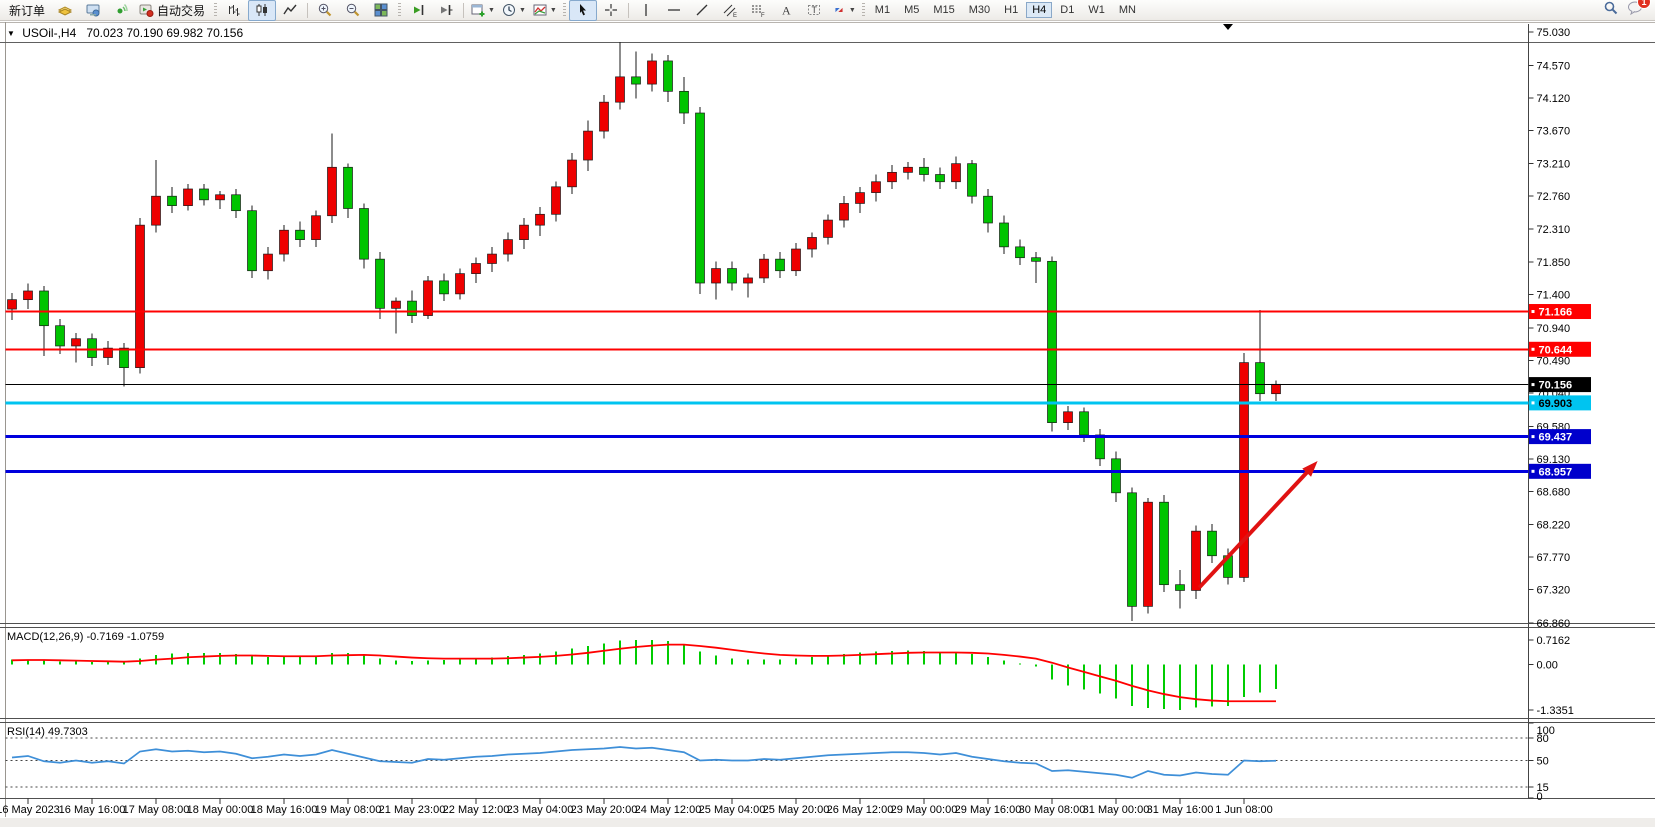  What do you see at coordinates (814, 10) in the screenshot?
I see `text-label-button: T` at bounding box center [814, 10].